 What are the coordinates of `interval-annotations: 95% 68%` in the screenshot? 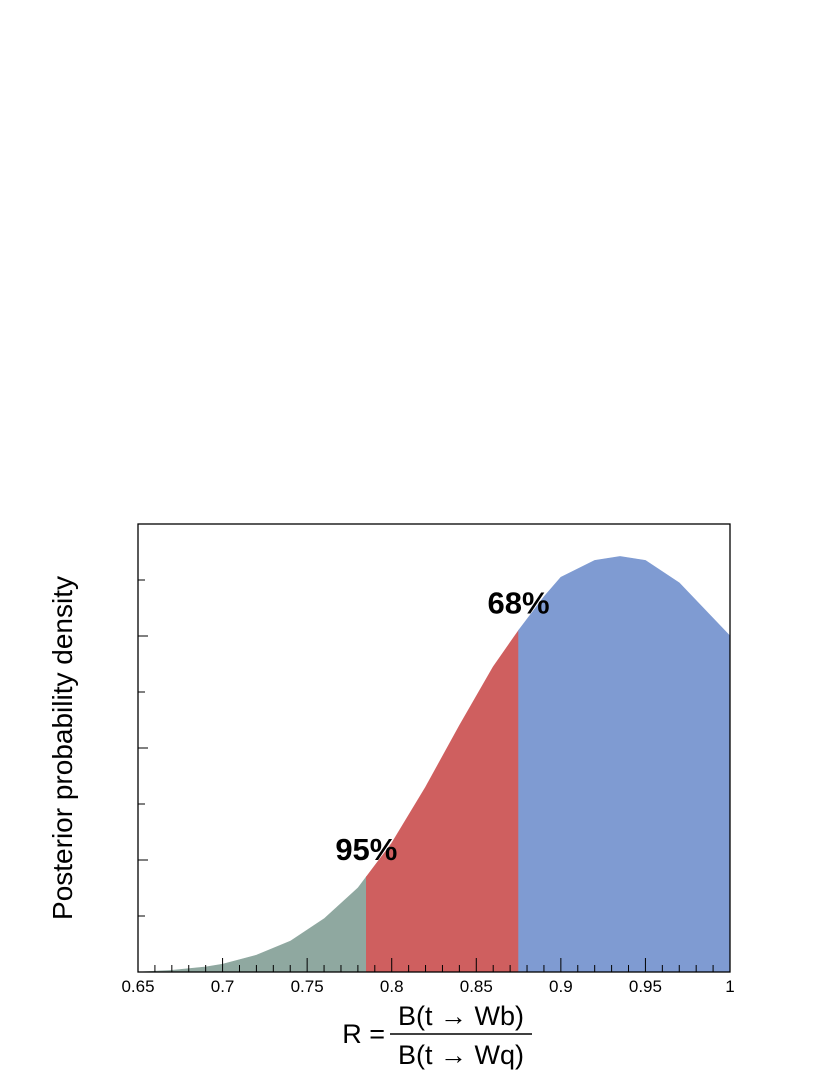 It's located at (442, 725).